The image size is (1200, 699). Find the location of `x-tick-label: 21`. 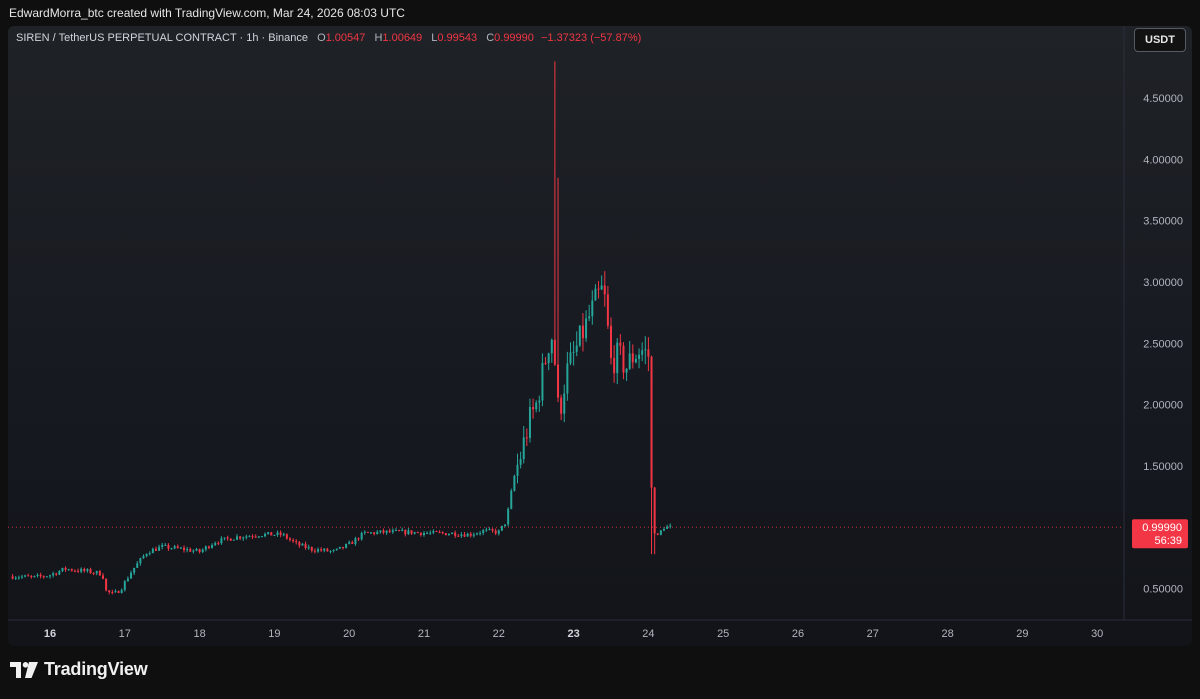

x-tick-label: 21 is located at coordinates (424, 634).